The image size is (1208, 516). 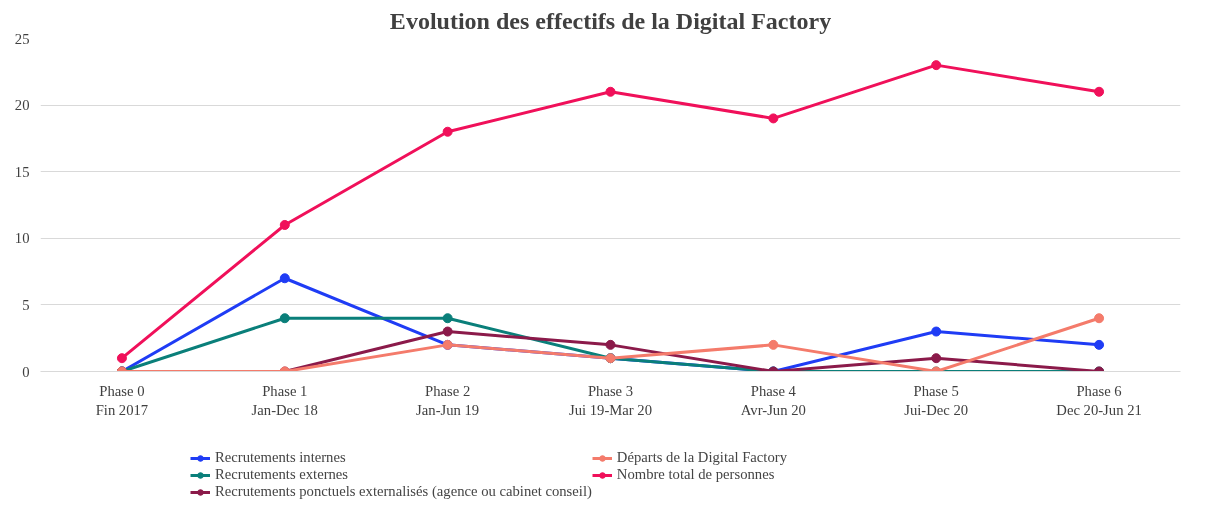 I want to click on legend-label: Recrutements externes, so click(x=282, y=474).